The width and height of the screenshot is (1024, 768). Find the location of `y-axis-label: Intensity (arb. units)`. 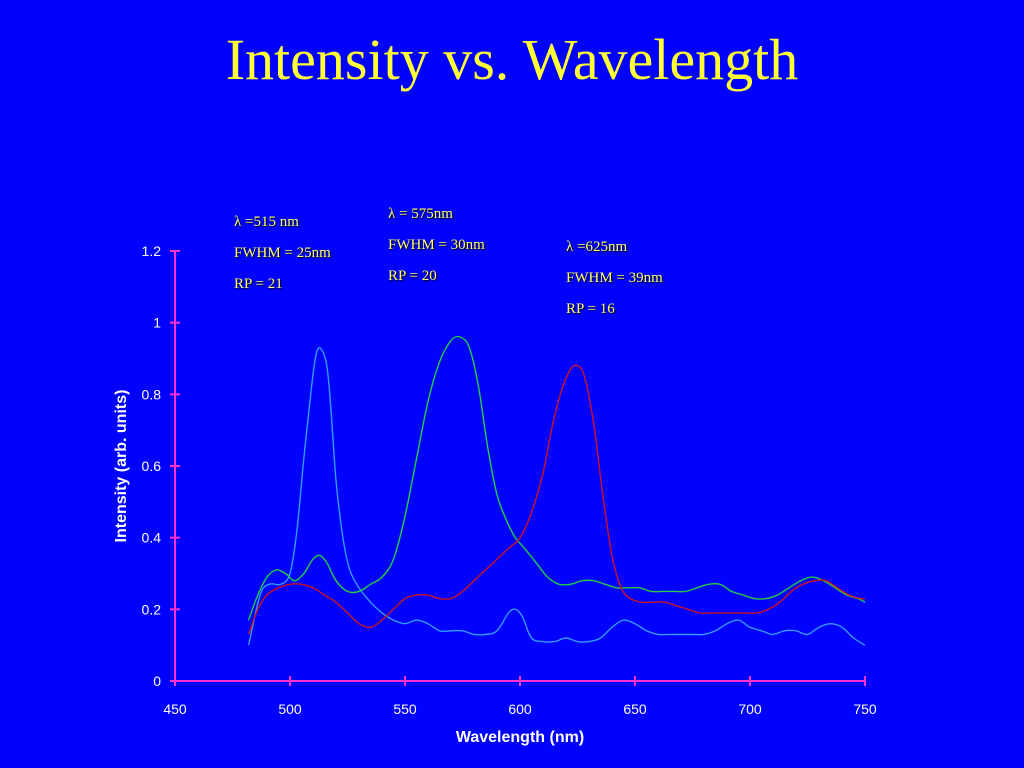

y-axis-label: Intensity (arb. units) is located at coordinates (121, 466).